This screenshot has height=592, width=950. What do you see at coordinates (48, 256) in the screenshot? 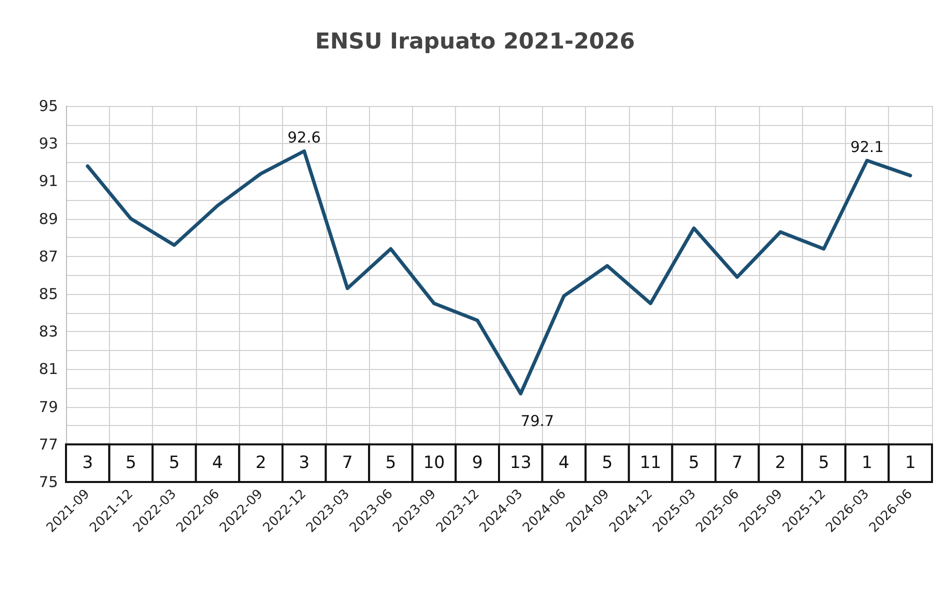
I see `y-tick-label: 87` at bounding box center [48, 256].